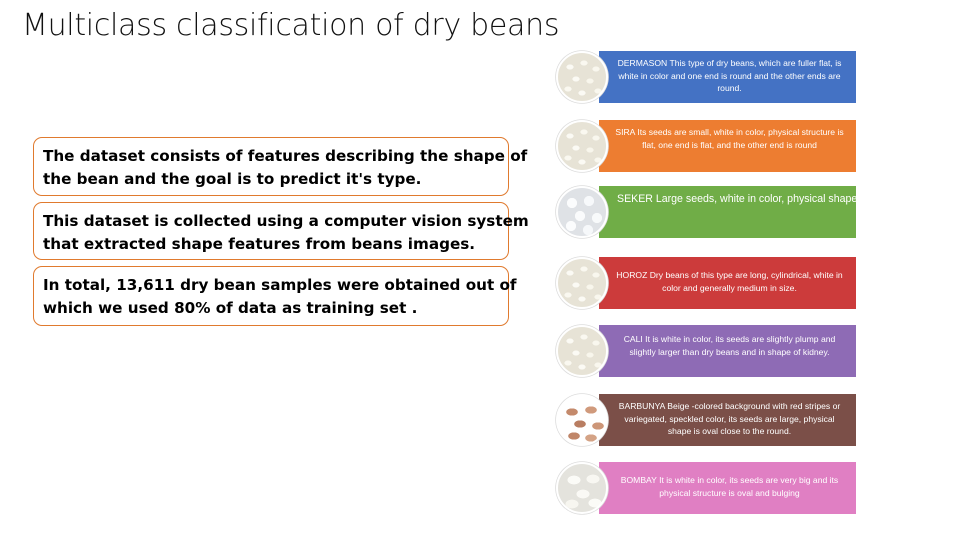 This screenshot has width=975, height=548. What do you see at coordinates (582, 488) in the screenshot?
I see `big-white-beans-photo` at bounding box center [582, 488].